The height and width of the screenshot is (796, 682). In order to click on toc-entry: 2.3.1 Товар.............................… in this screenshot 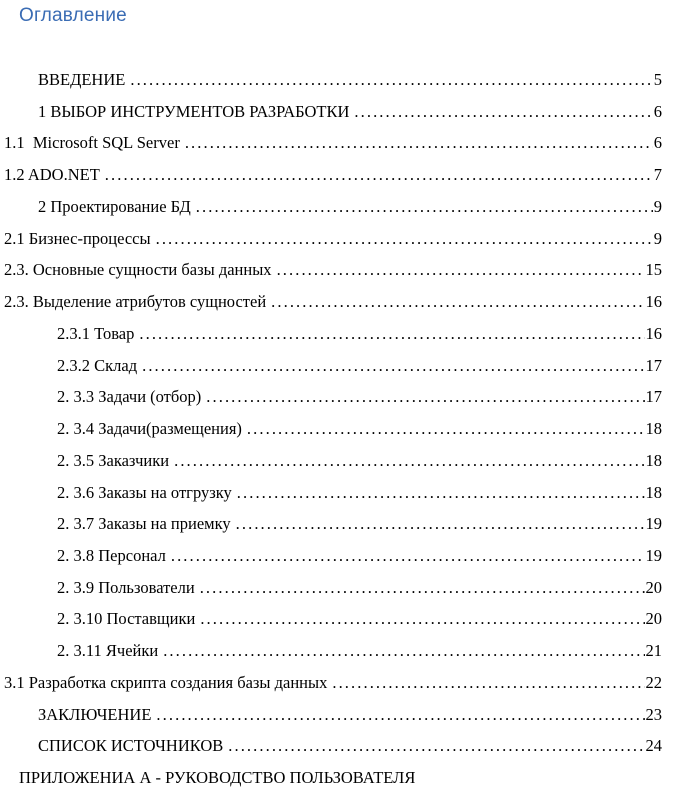, I will do `click(331, 334)`.